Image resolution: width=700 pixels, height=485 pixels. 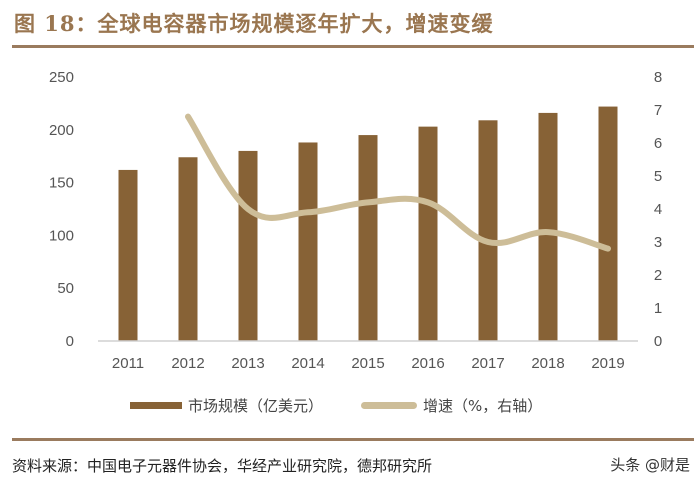 I want to click on x-axis-tick: 2014, so click(x=307, y=363).